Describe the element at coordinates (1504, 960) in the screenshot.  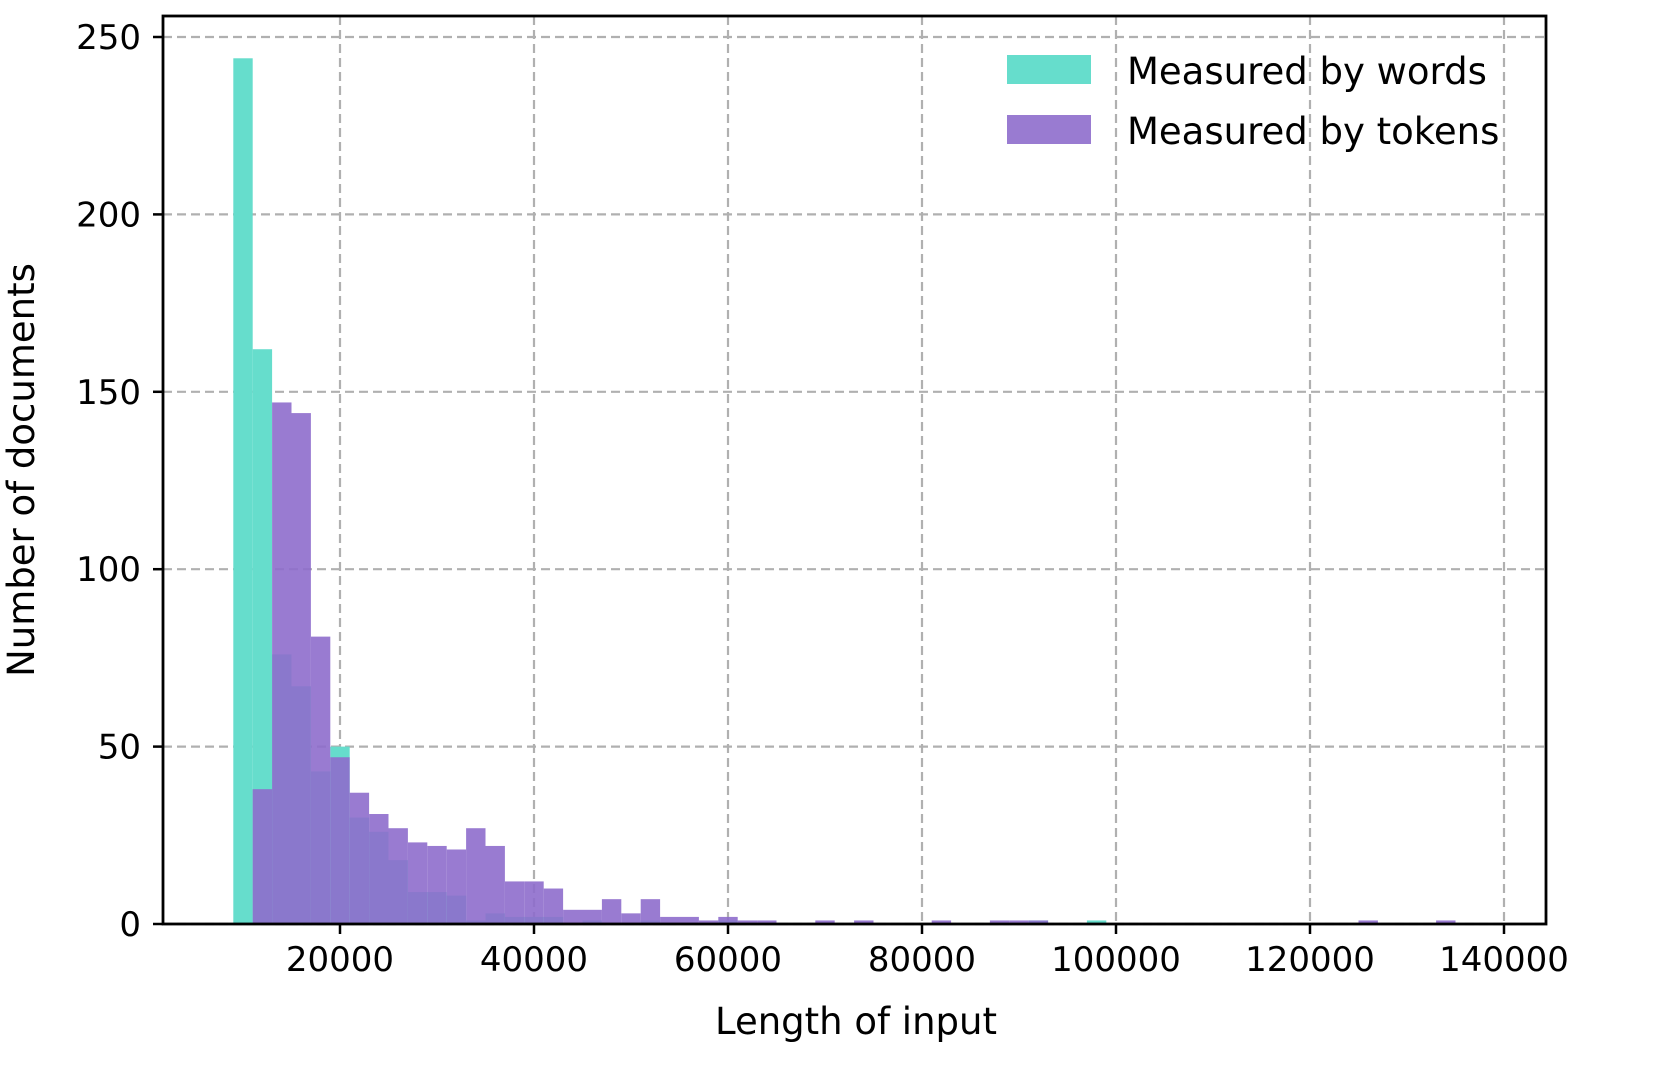
I see `x-tick-label: 140000` at that location.